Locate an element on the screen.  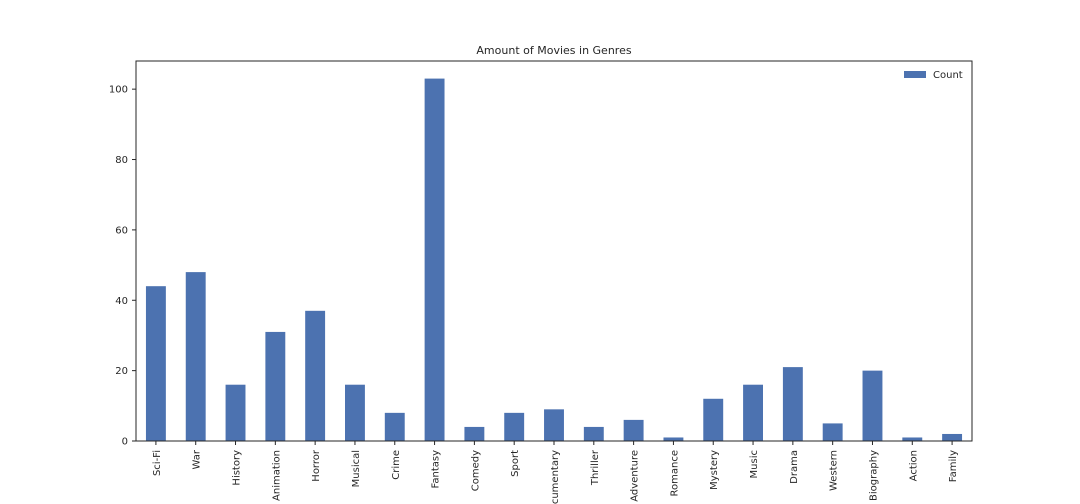
legend: Count is located at coordinates (933, 75).